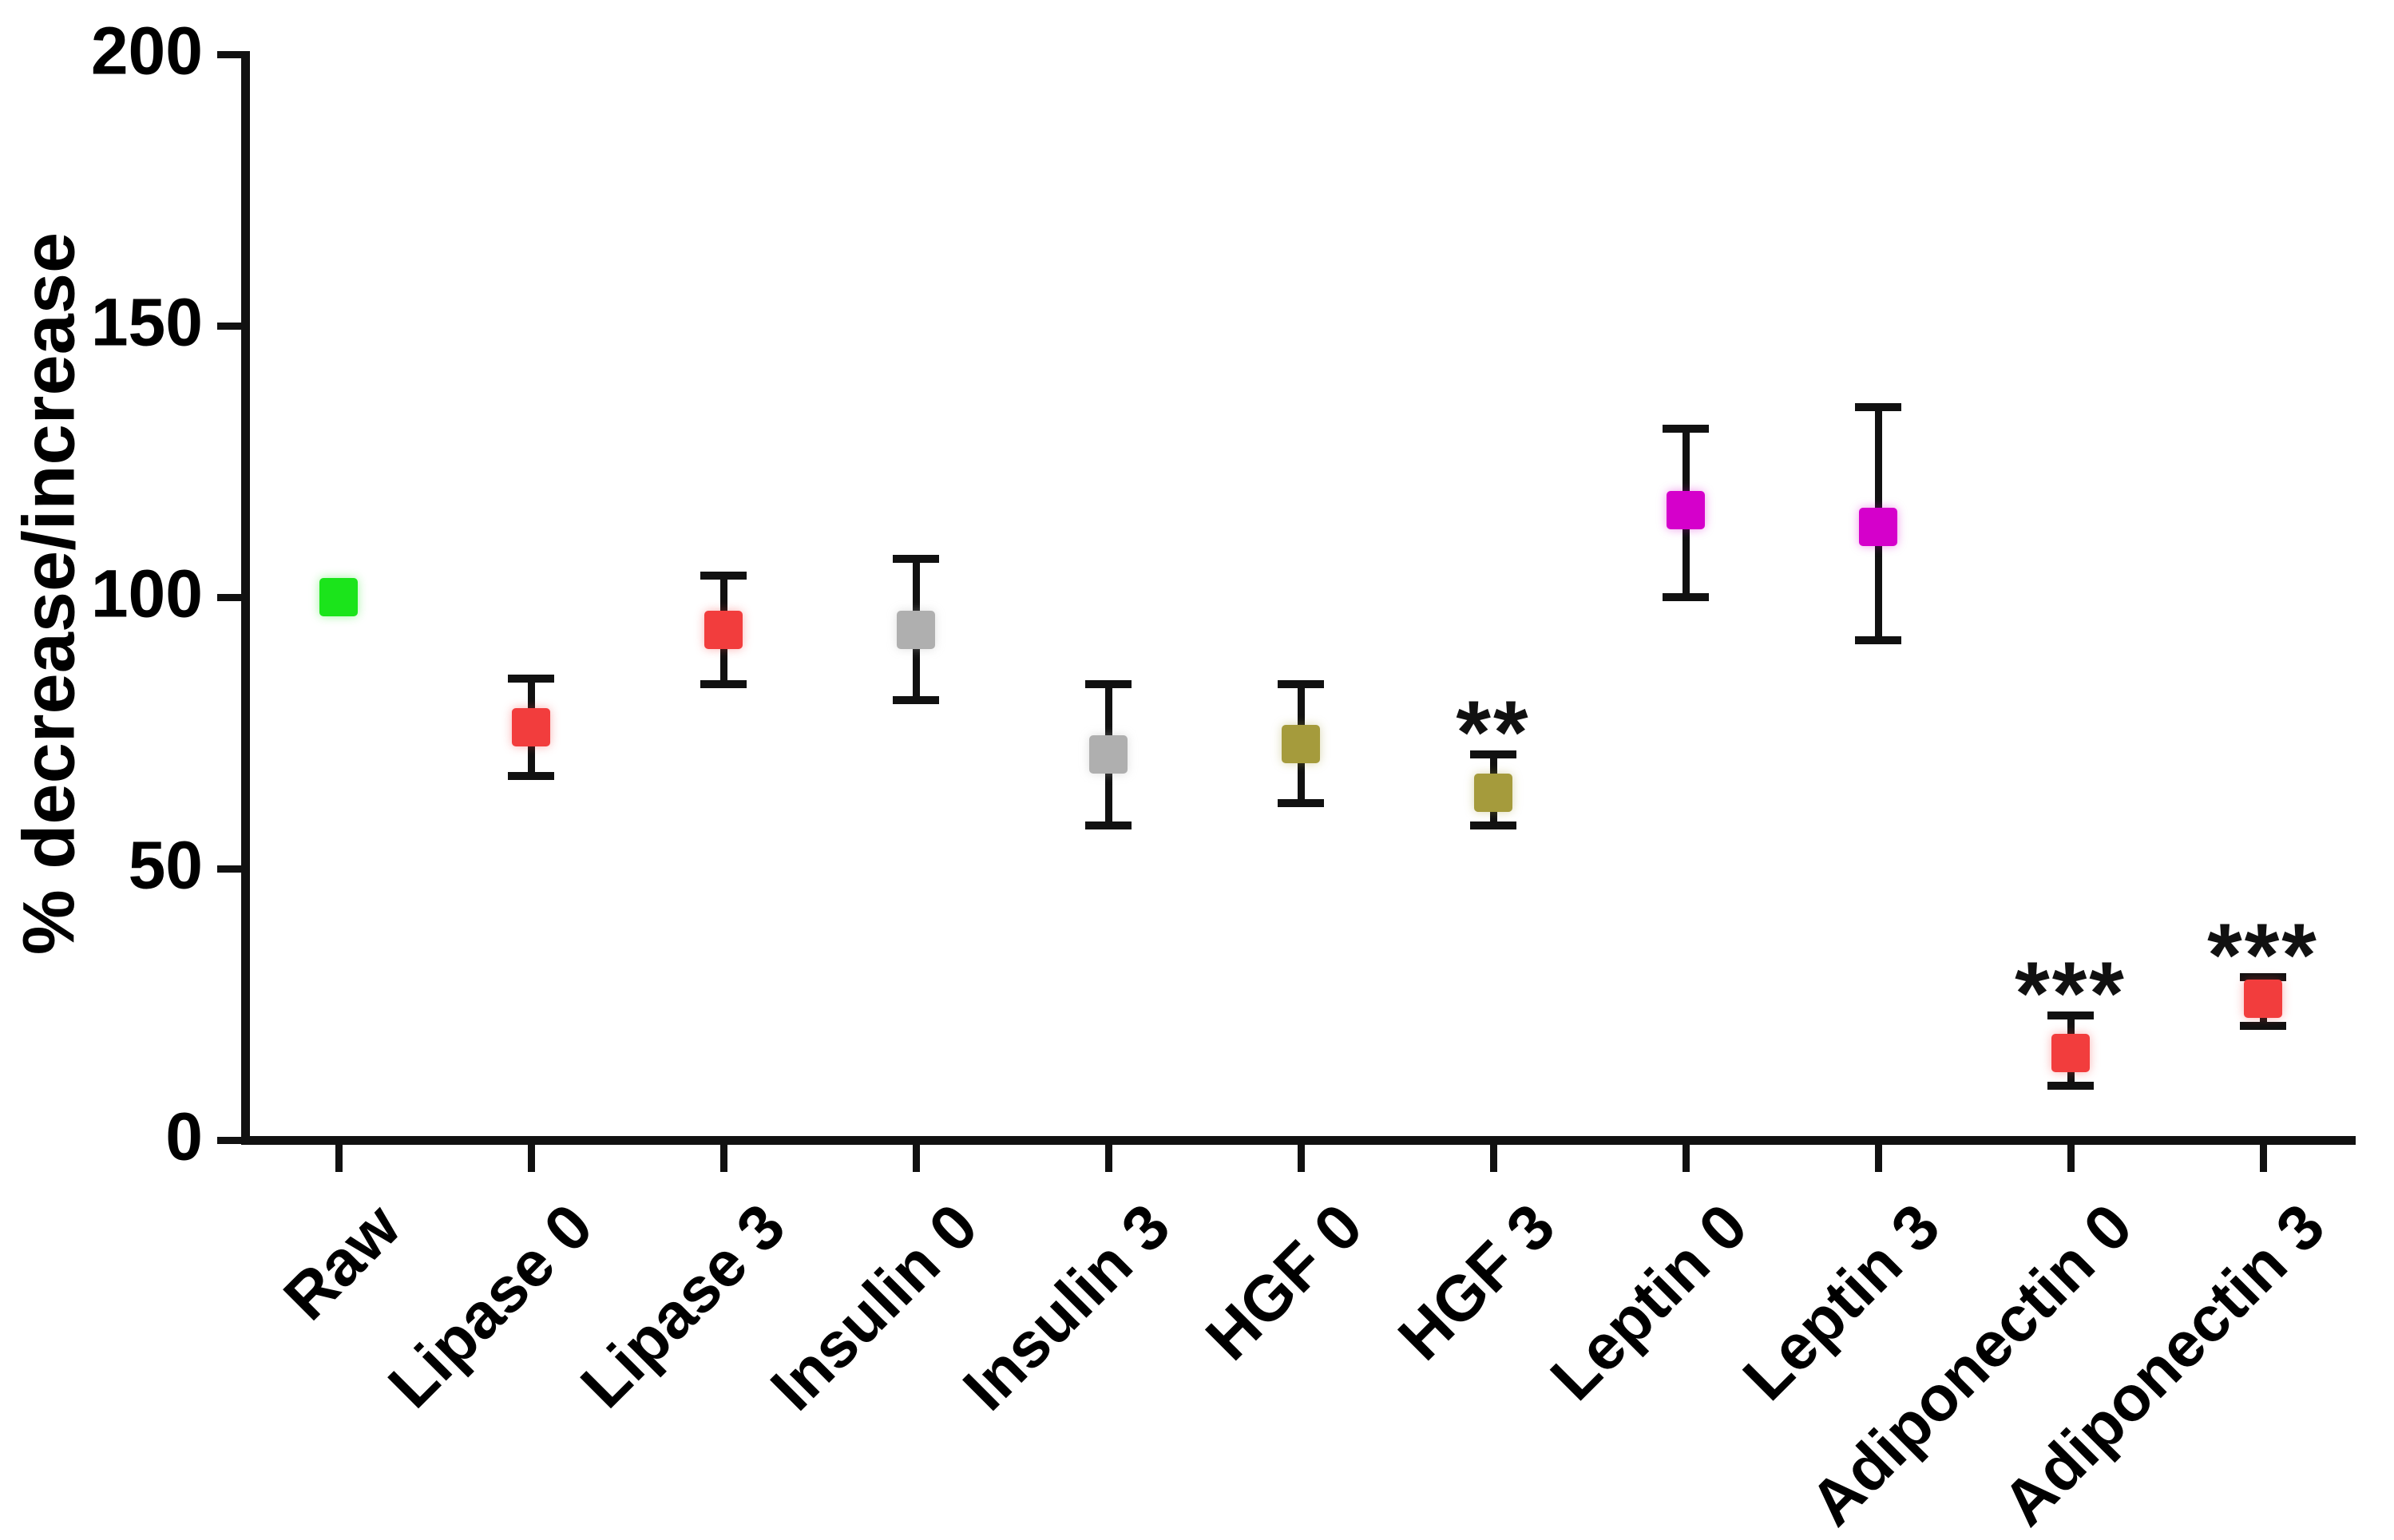 The width and height of the screenshot is (2394, 1540). I want to click on y-axis-tick-label: 0, so click(184, 1136).